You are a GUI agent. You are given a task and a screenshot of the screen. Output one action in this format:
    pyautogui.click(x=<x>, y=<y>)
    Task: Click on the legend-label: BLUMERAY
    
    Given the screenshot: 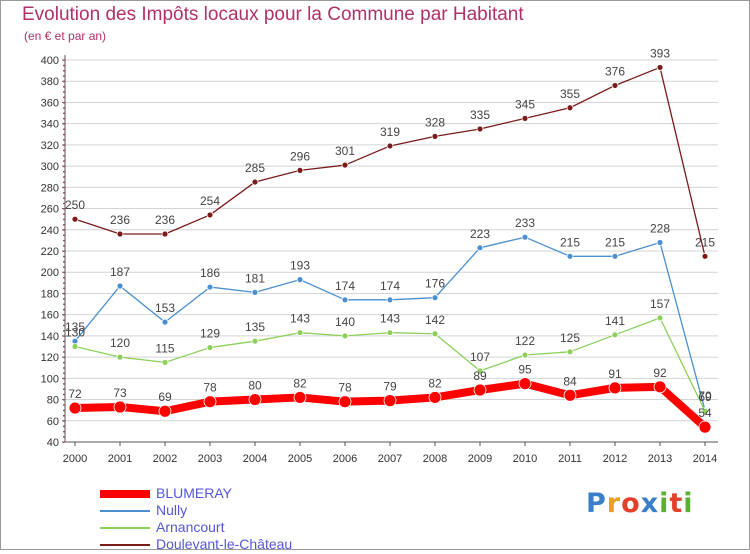 What is the action you would take?
    pyautogui.click(x=194, y=493)
    